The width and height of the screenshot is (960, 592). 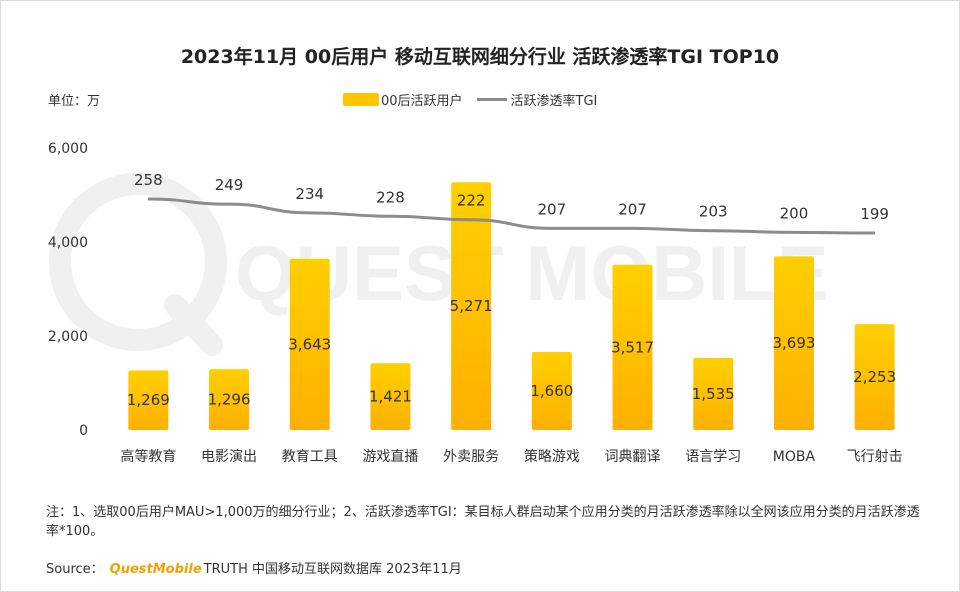 I want to click on bar-value-label: 3,517, so click(x=632, y=347).